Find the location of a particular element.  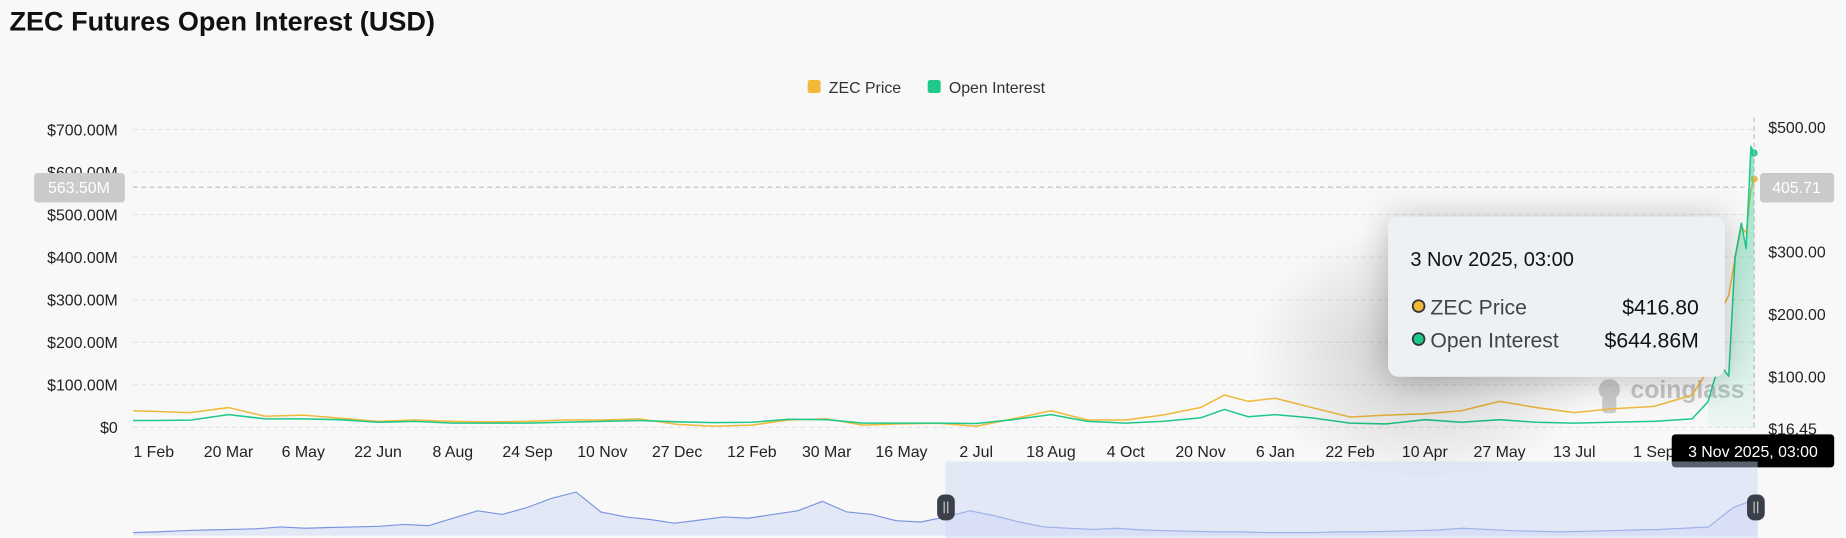

x-axis-tick-label: 20 Mar is located at coordinates (229, 452).